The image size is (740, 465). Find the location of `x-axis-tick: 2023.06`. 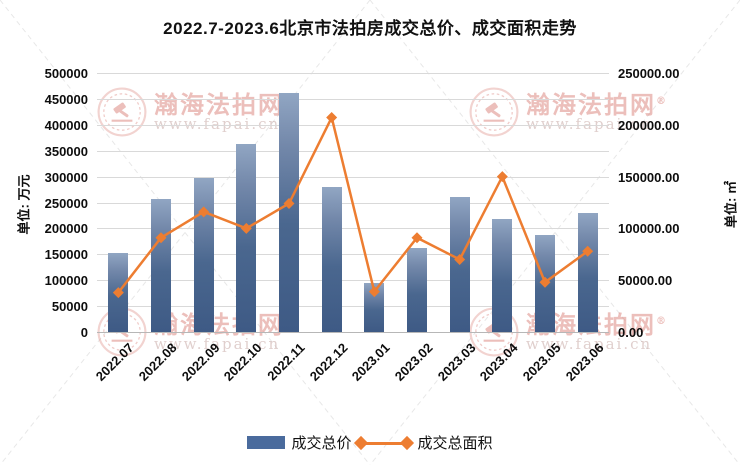

x-axis-tick: 2023.06 is located at coordinates (584, 362).